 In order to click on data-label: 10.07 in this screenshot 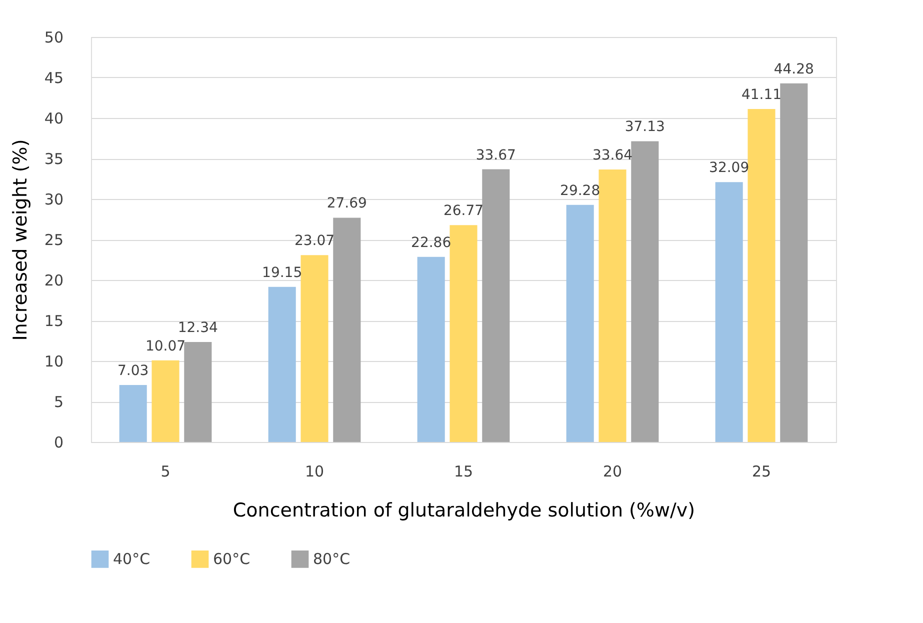, I will do `click(165, 346)`.